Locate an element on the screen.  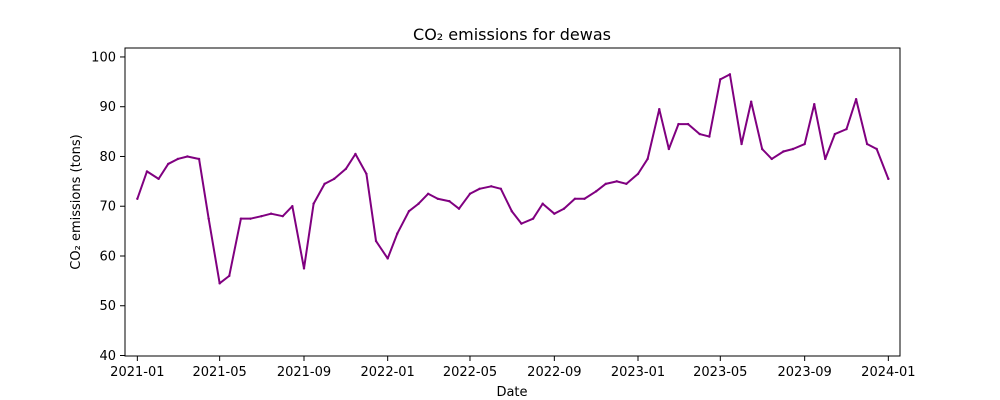
y-tick-label: 70 is located at coordinates (107, 207).